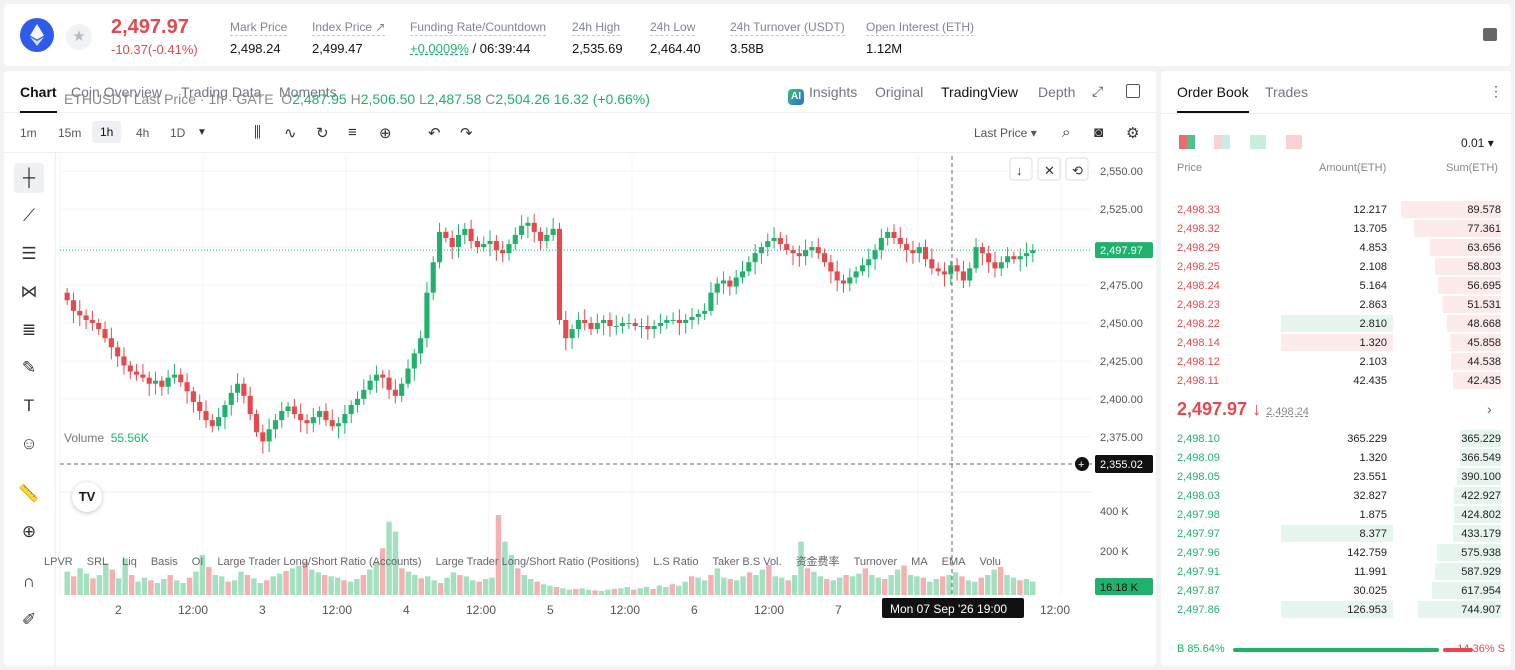  I want to click on indicator-13: Volu, so click(990, 562).